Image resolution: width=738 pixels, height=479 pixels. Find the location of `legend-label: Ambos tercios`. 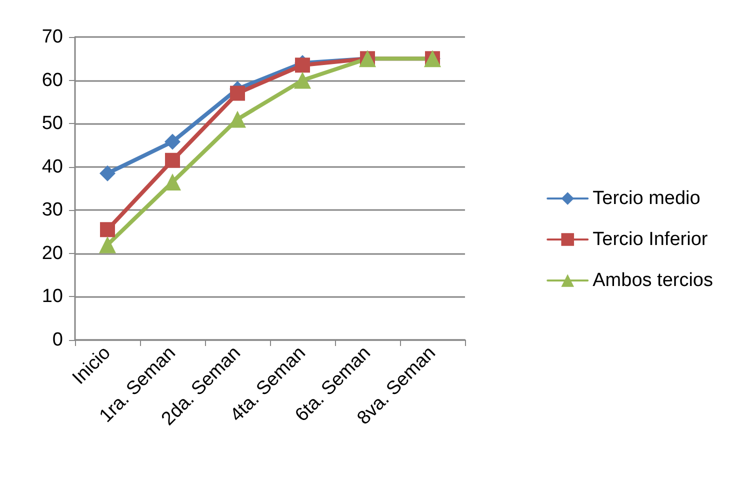

legend-label: Ambos tercios is located at coordinates (652, 280).